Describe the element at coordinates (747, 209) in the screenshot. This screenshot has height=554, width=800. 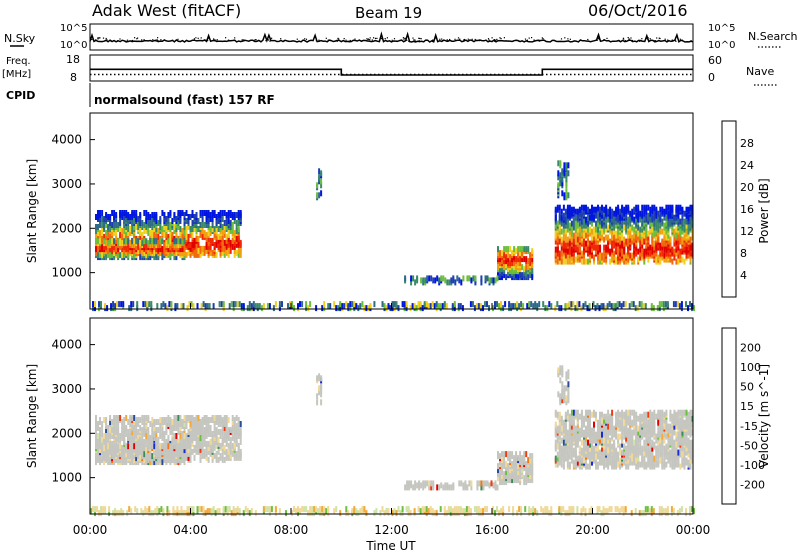
I see `colorbar-tick-label: 16` at that location.